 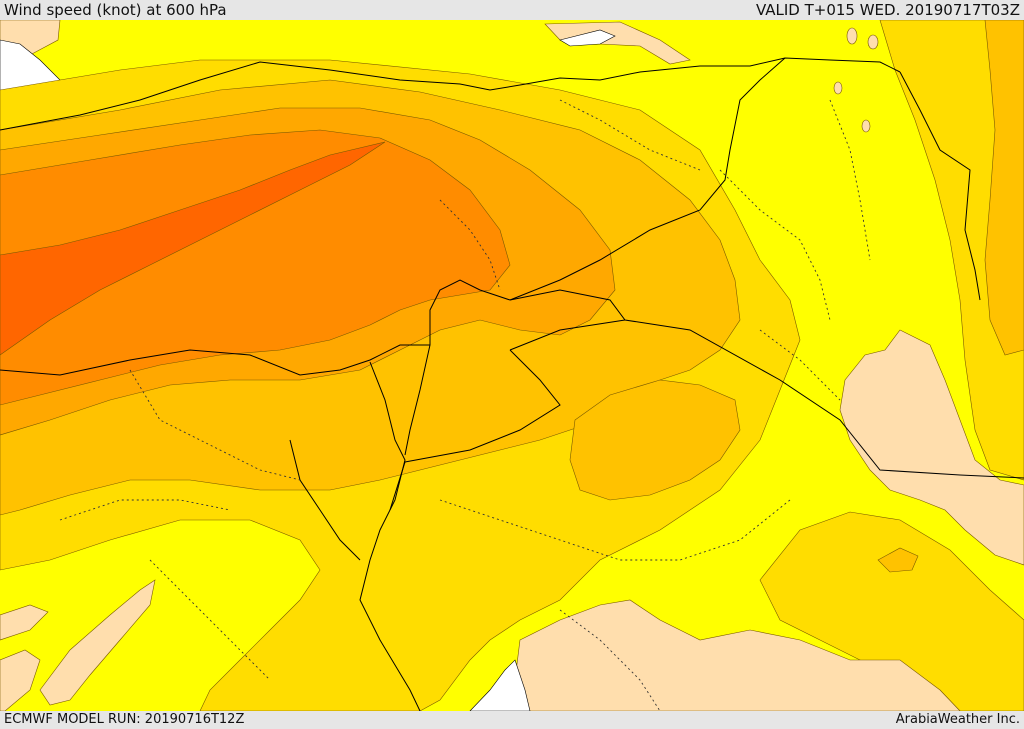 I want to click on amber-patch-se, so click(x=655, y=440).